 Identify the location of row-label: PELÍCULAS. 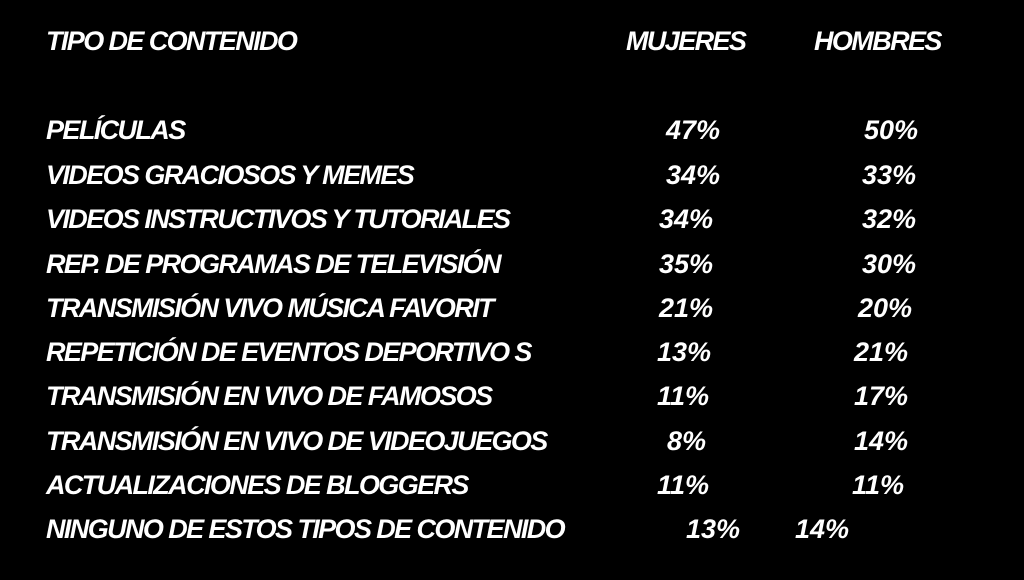
(116, 130).